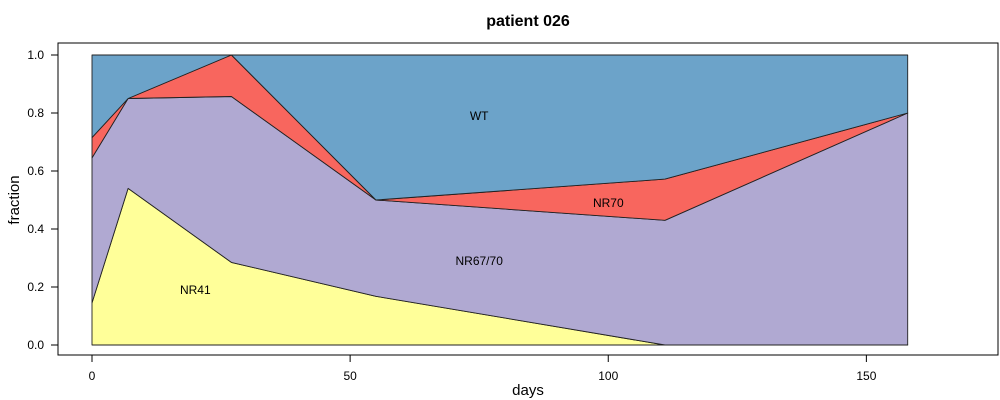  What do you see at coordinates (483, 368) in the screenshot?
I see `x-axis: 0 50 100 150` at bounding box center [483, 368].